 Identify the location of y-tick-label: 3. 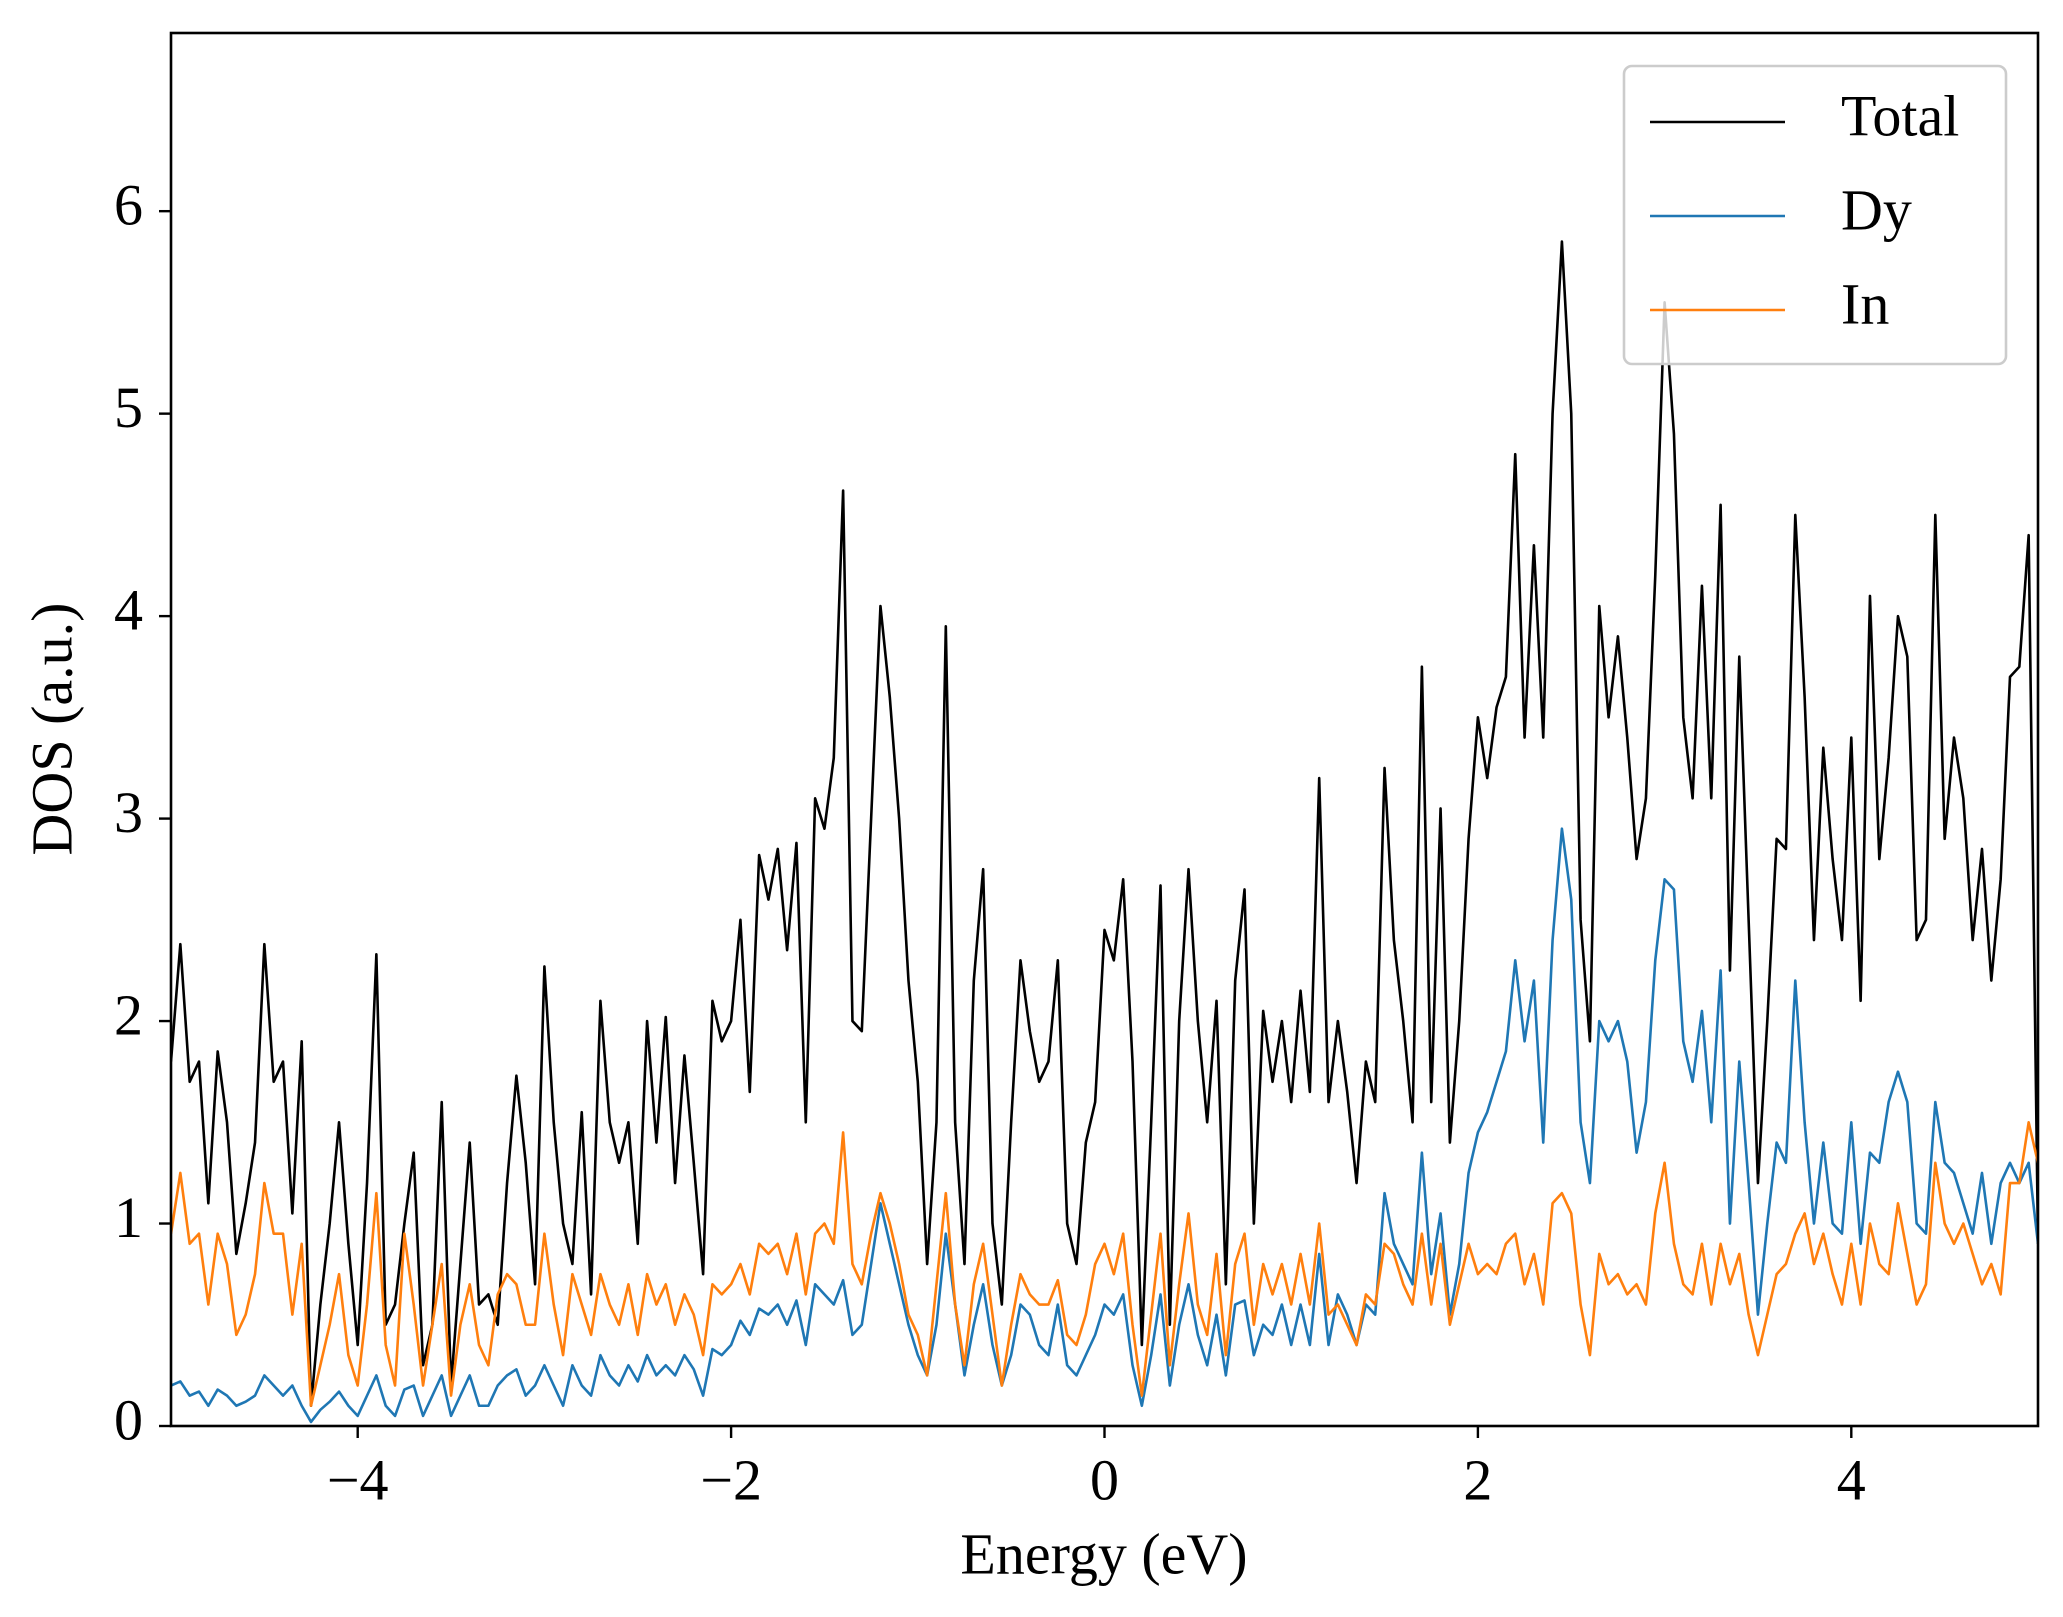
(128, 812).